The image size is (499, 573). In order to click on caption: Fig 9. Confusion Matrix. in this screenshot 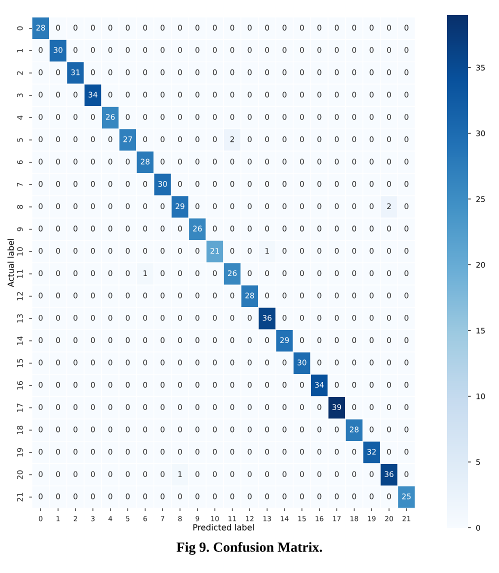, I will do `click(249, 548)`.